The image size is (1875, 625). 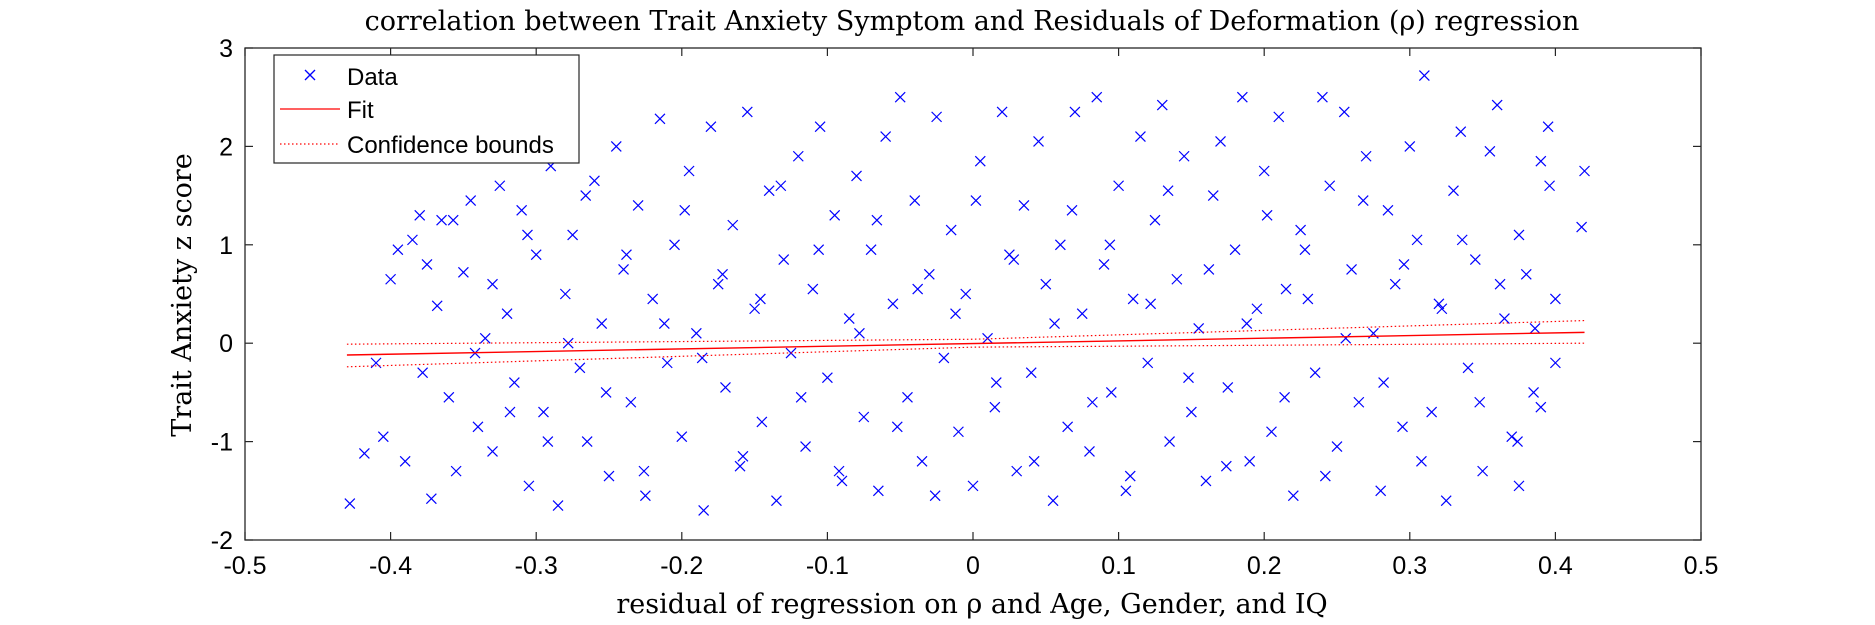 I want to click on y-tick-label: -1, so click(x=222, y=443).